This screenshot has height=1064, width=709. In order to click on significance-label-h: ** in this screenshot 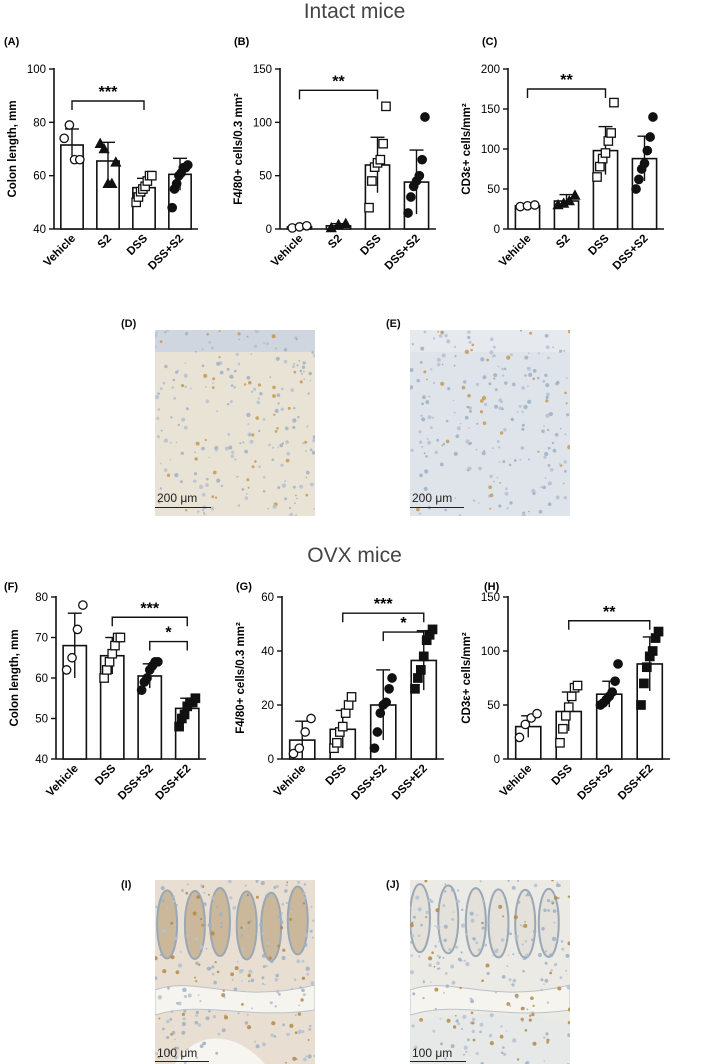, I will do `click(609, 612)`.